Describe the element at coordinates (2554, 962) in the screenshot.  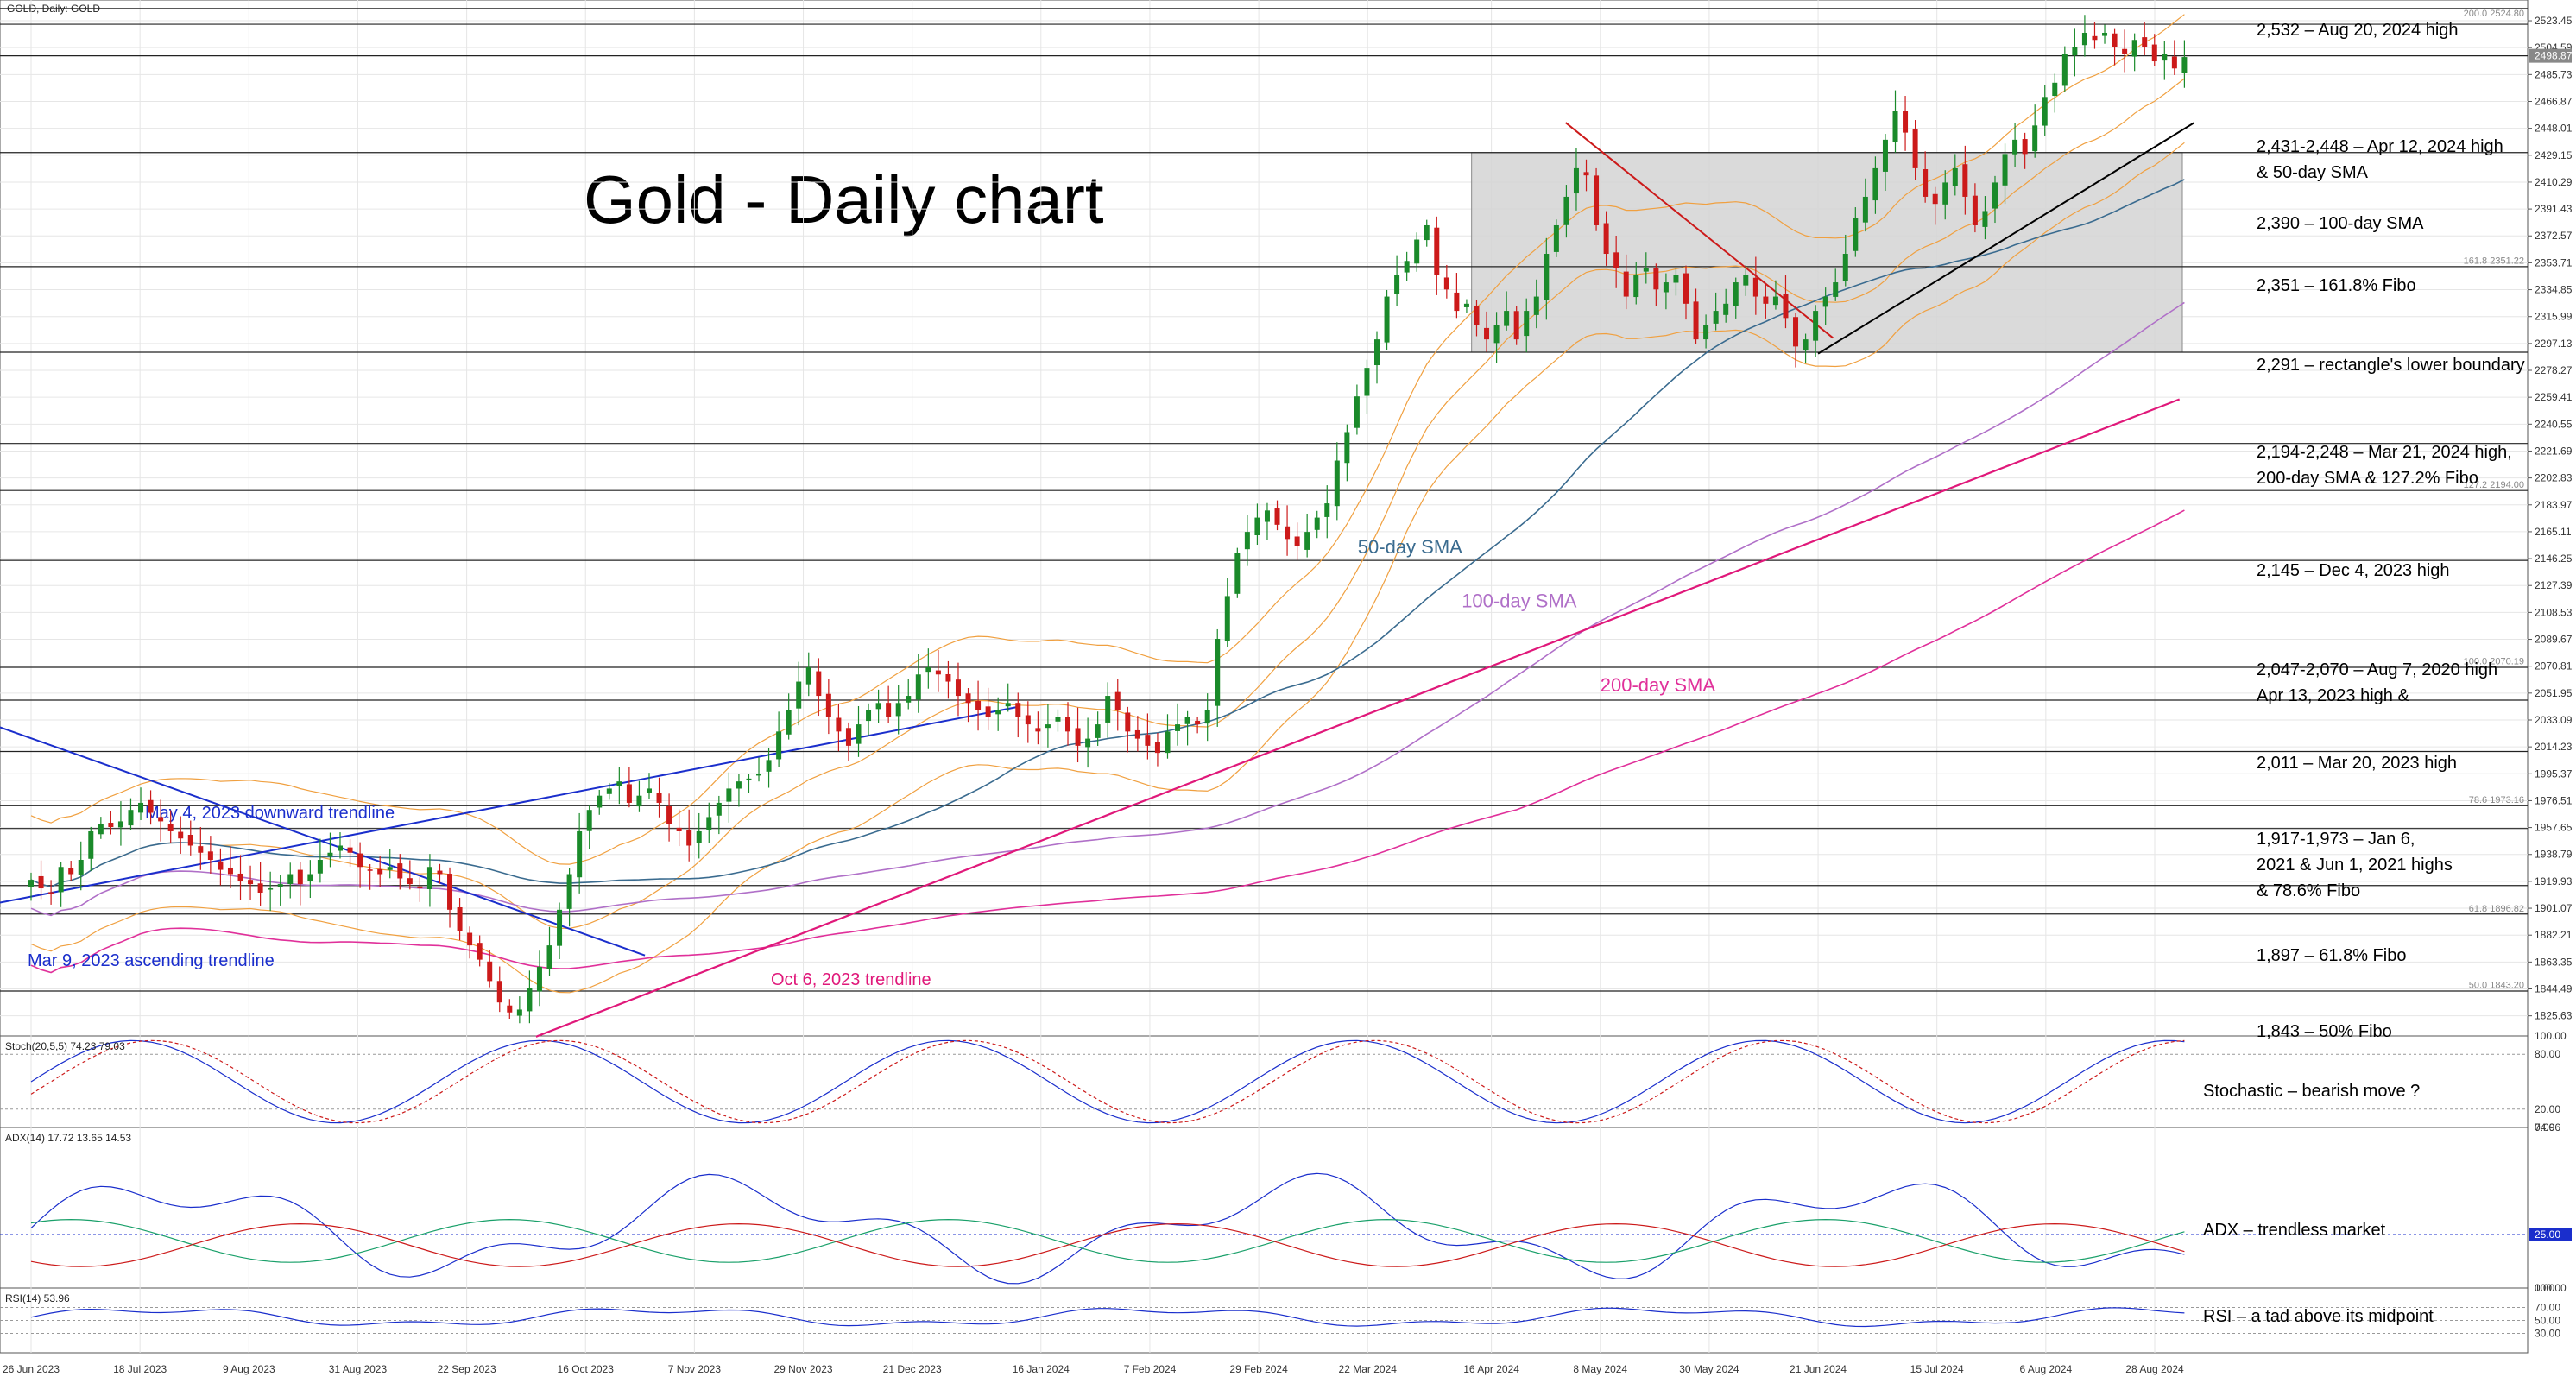
I see `price-tick-label: 1863.35` at that location.